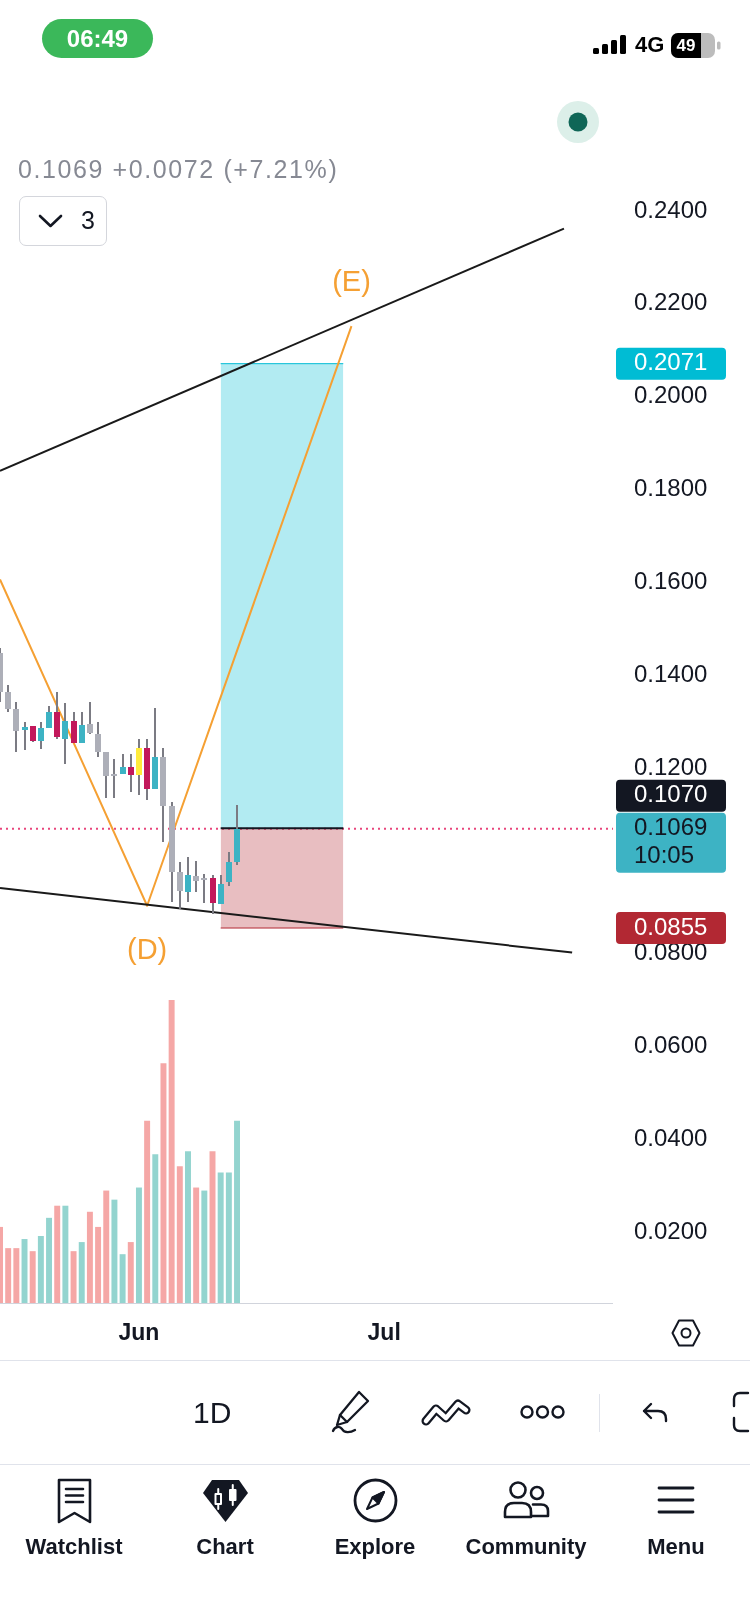  I want to click on text: 49, so click(686, 45).